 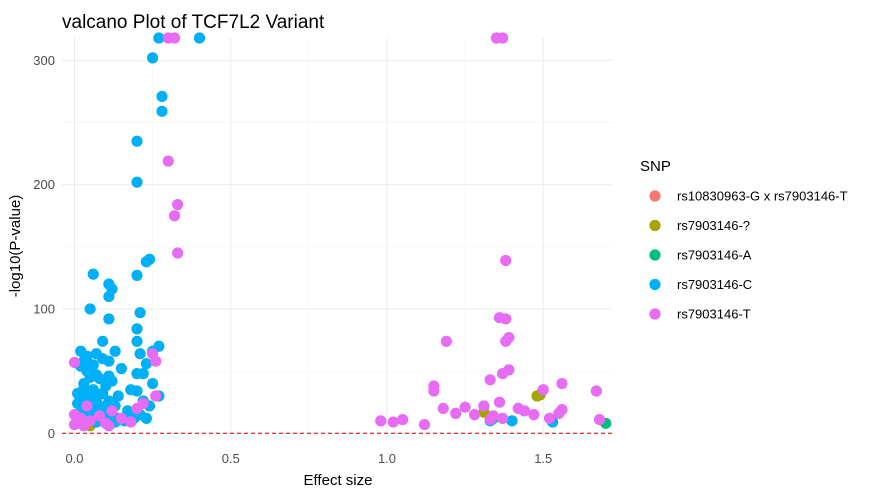 I want to click on y-tick-label: 300, so click(x=44, y=60).